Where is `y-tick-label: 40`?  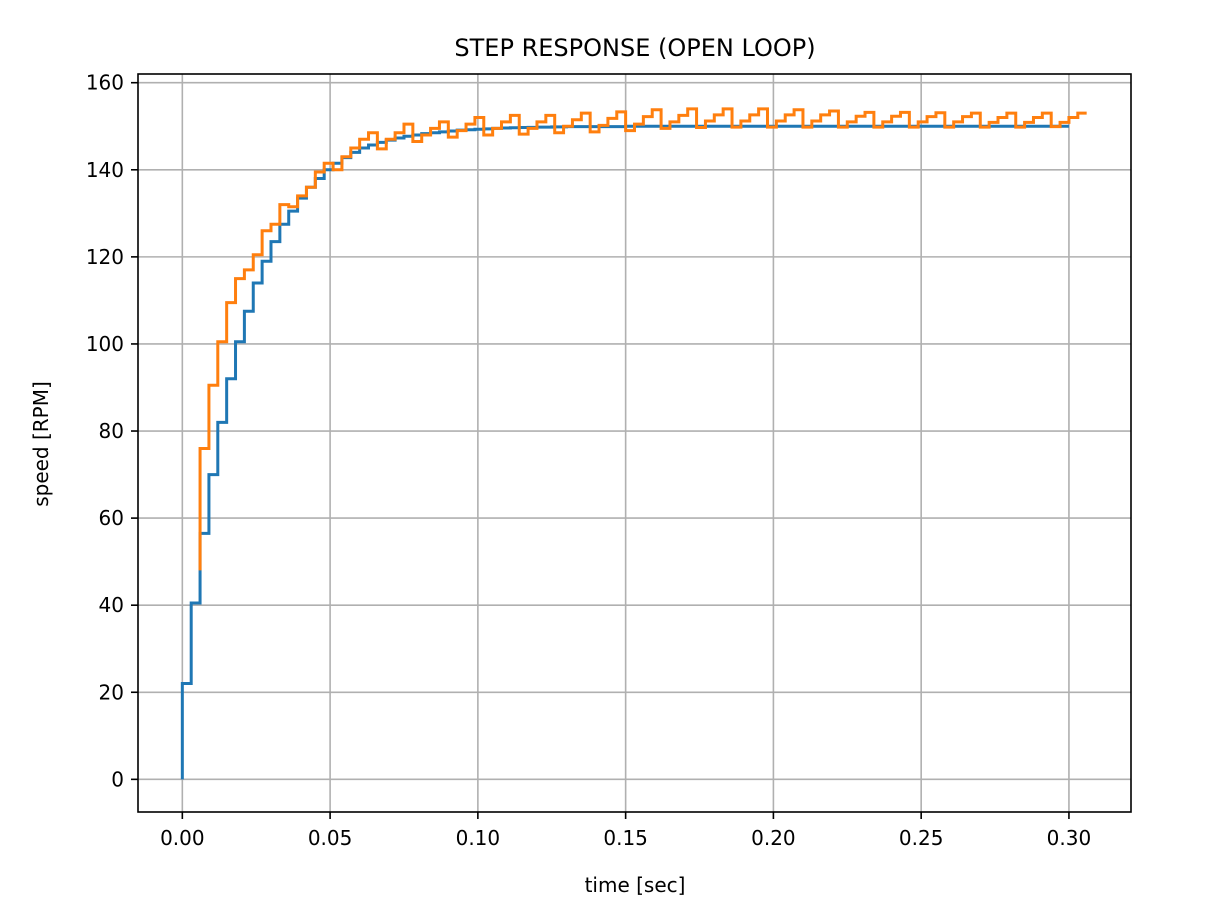 y-tick-label: 40 is located at coordinates (111, 605).